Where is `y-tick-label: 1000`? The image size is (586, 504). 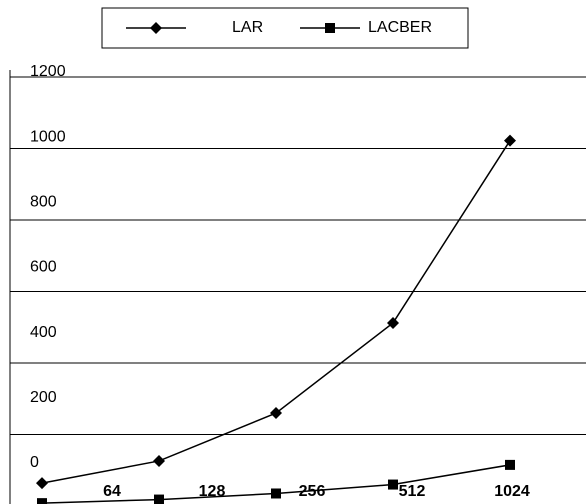
y-tick-label: 1000 is located at coordinates (48, 136).